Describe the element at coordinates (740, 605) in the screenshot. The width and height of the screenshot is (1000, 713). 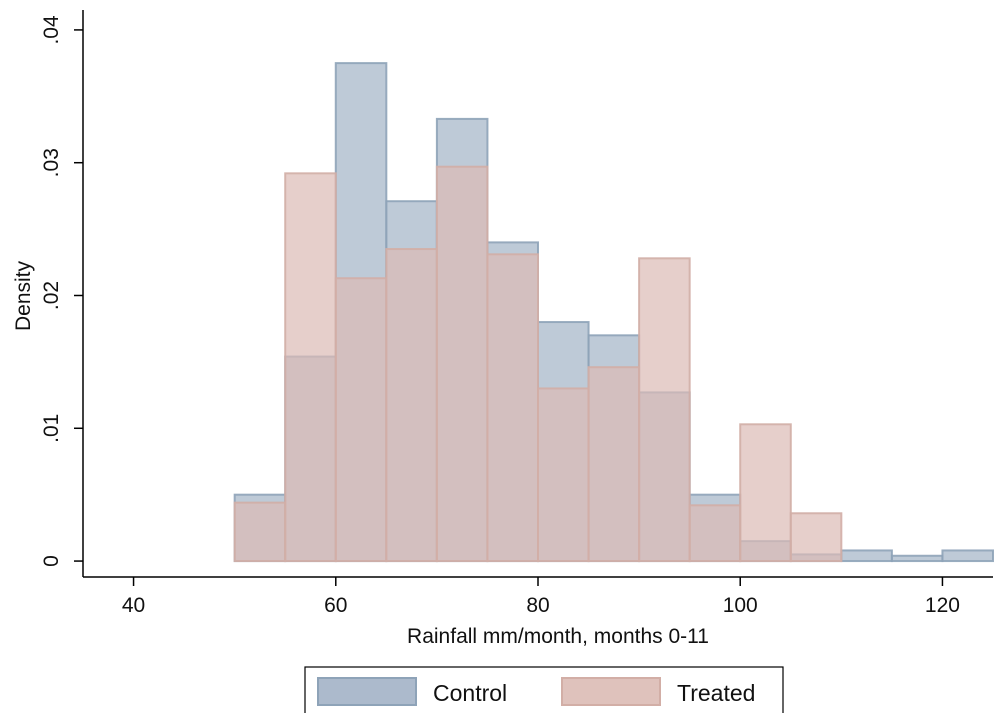
I see `x-tick-label-100: 100` at that location.